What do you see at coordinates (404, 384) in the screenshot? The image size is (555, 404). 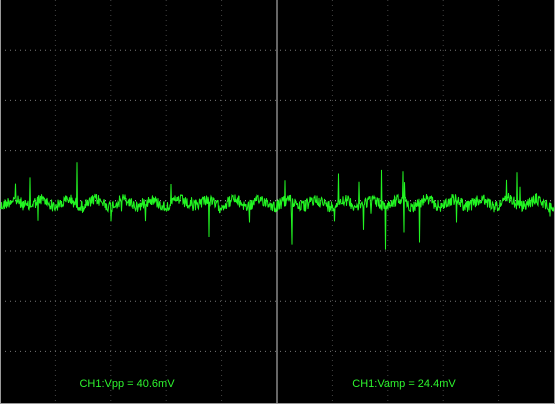 I see `measurement-label: CH1:Vamp = 24.4mV` at bounding box center [404, 384].